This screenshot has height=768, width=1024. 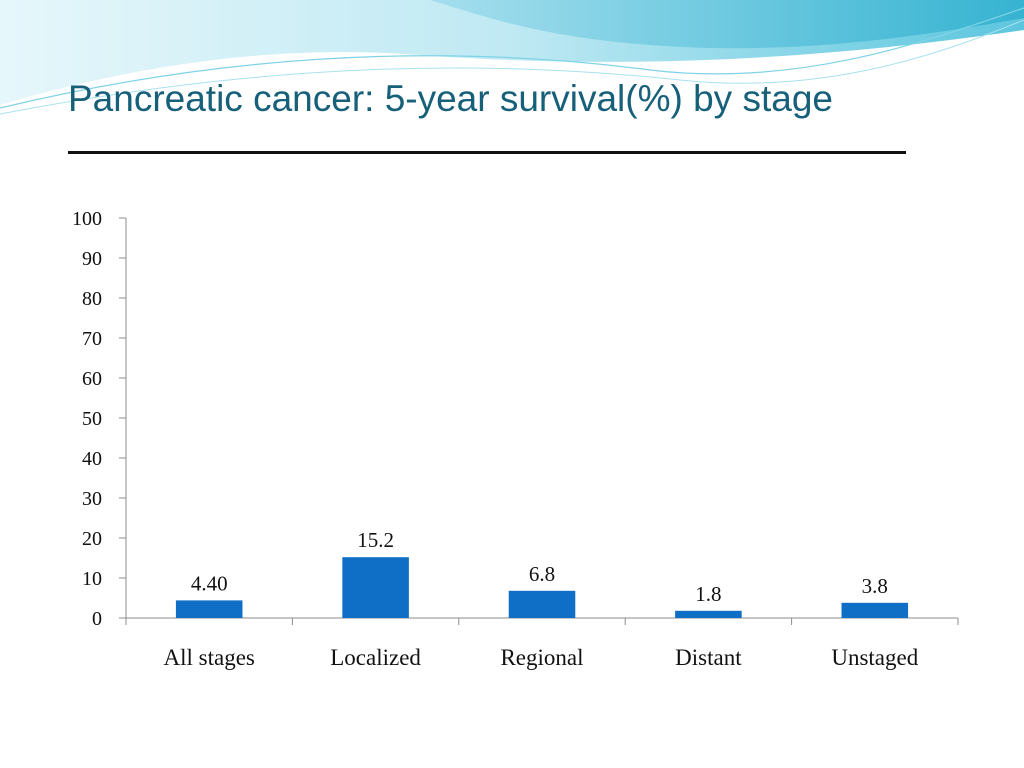 I want to click on y-tick-label: 60, so click(x=92, y=379).